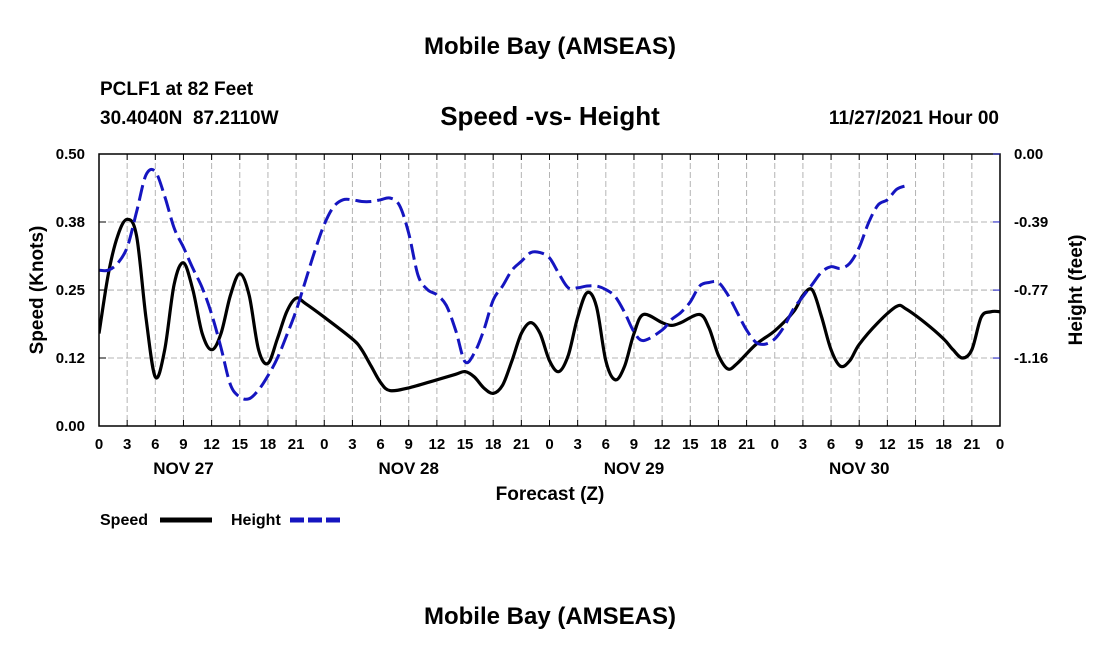  I want to click on chart-title: Speed -vs- Height, so click(550, 116).